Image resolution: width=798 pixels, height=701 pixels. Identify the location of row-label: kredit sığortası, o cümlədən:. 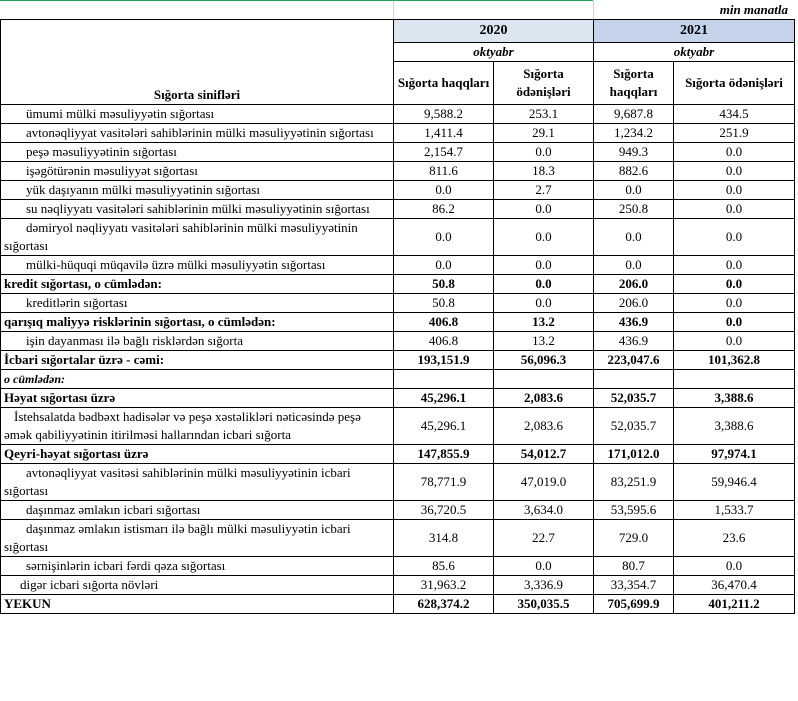
(197, 284).